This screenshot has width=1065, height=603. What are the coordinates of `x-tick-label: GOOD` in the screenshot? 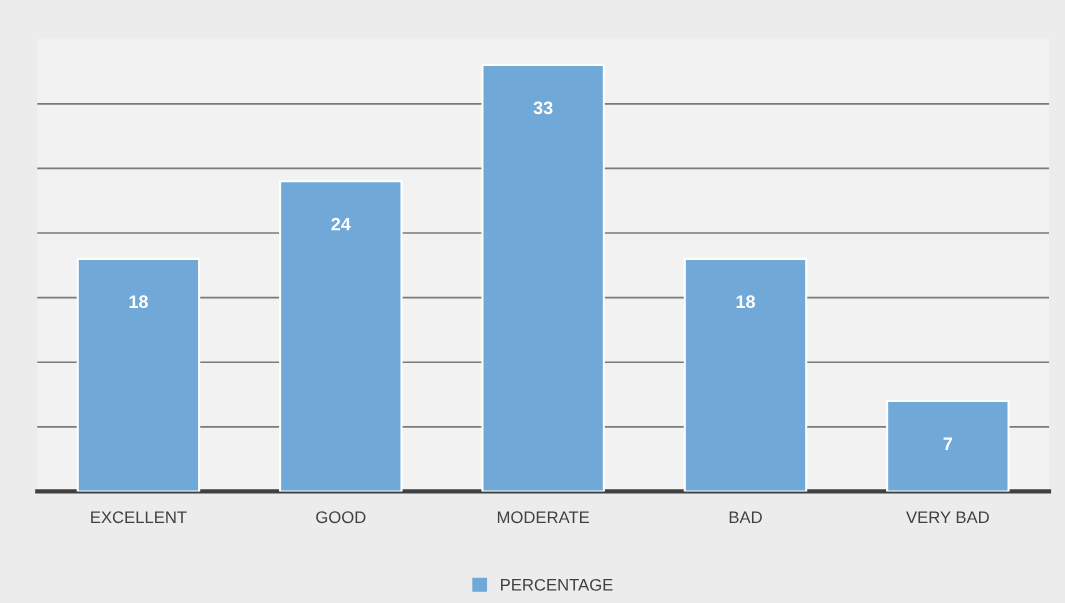 It's located at (341, 517).